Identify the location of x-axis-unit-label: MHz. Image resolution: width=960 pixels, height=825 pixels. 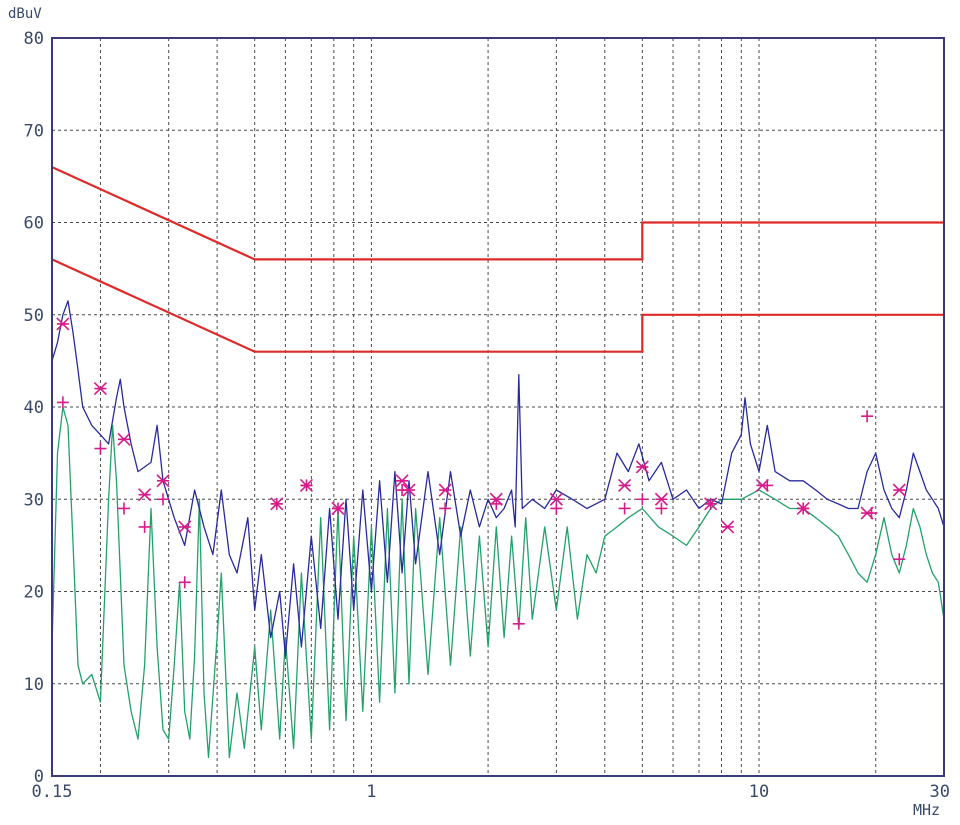
(926, 810).